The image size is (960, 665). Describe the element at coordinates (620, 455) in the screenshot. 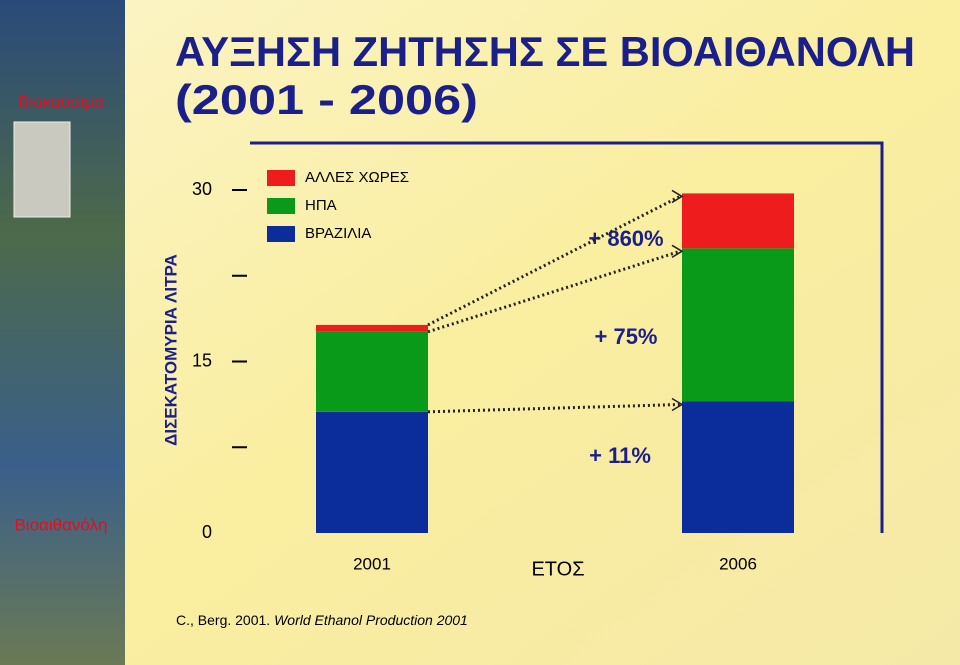

I see `annotation: + 11%` at that location.